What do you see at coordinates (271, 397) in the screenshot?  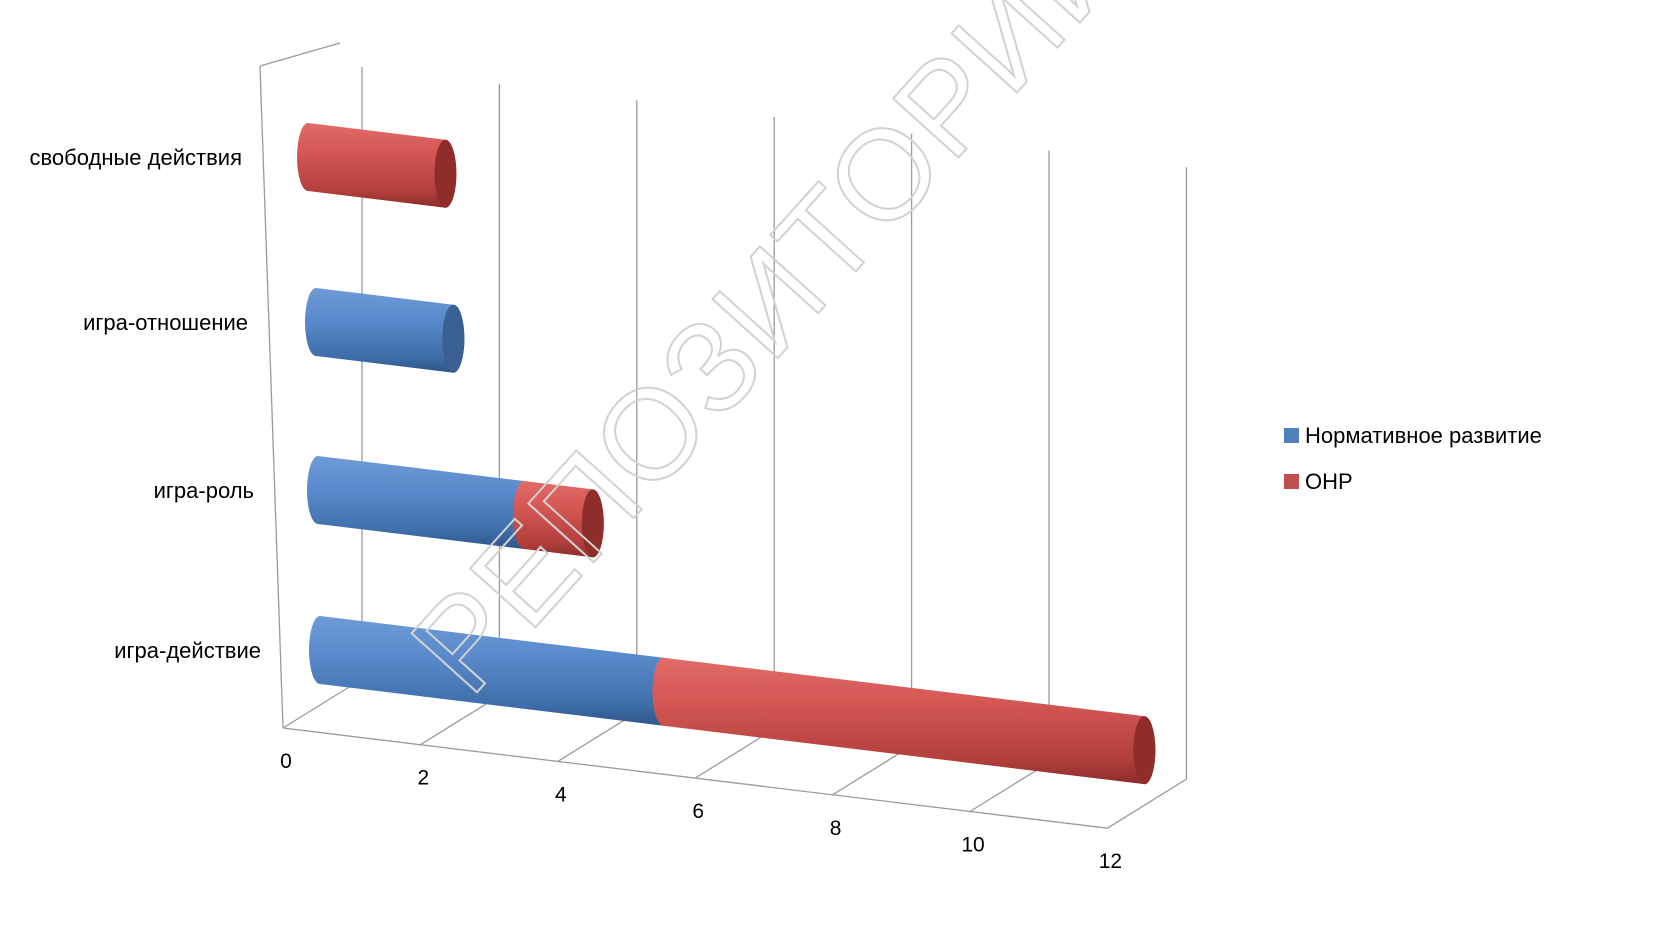 I see `left-wall-edge` at bounding box center [271, 397].